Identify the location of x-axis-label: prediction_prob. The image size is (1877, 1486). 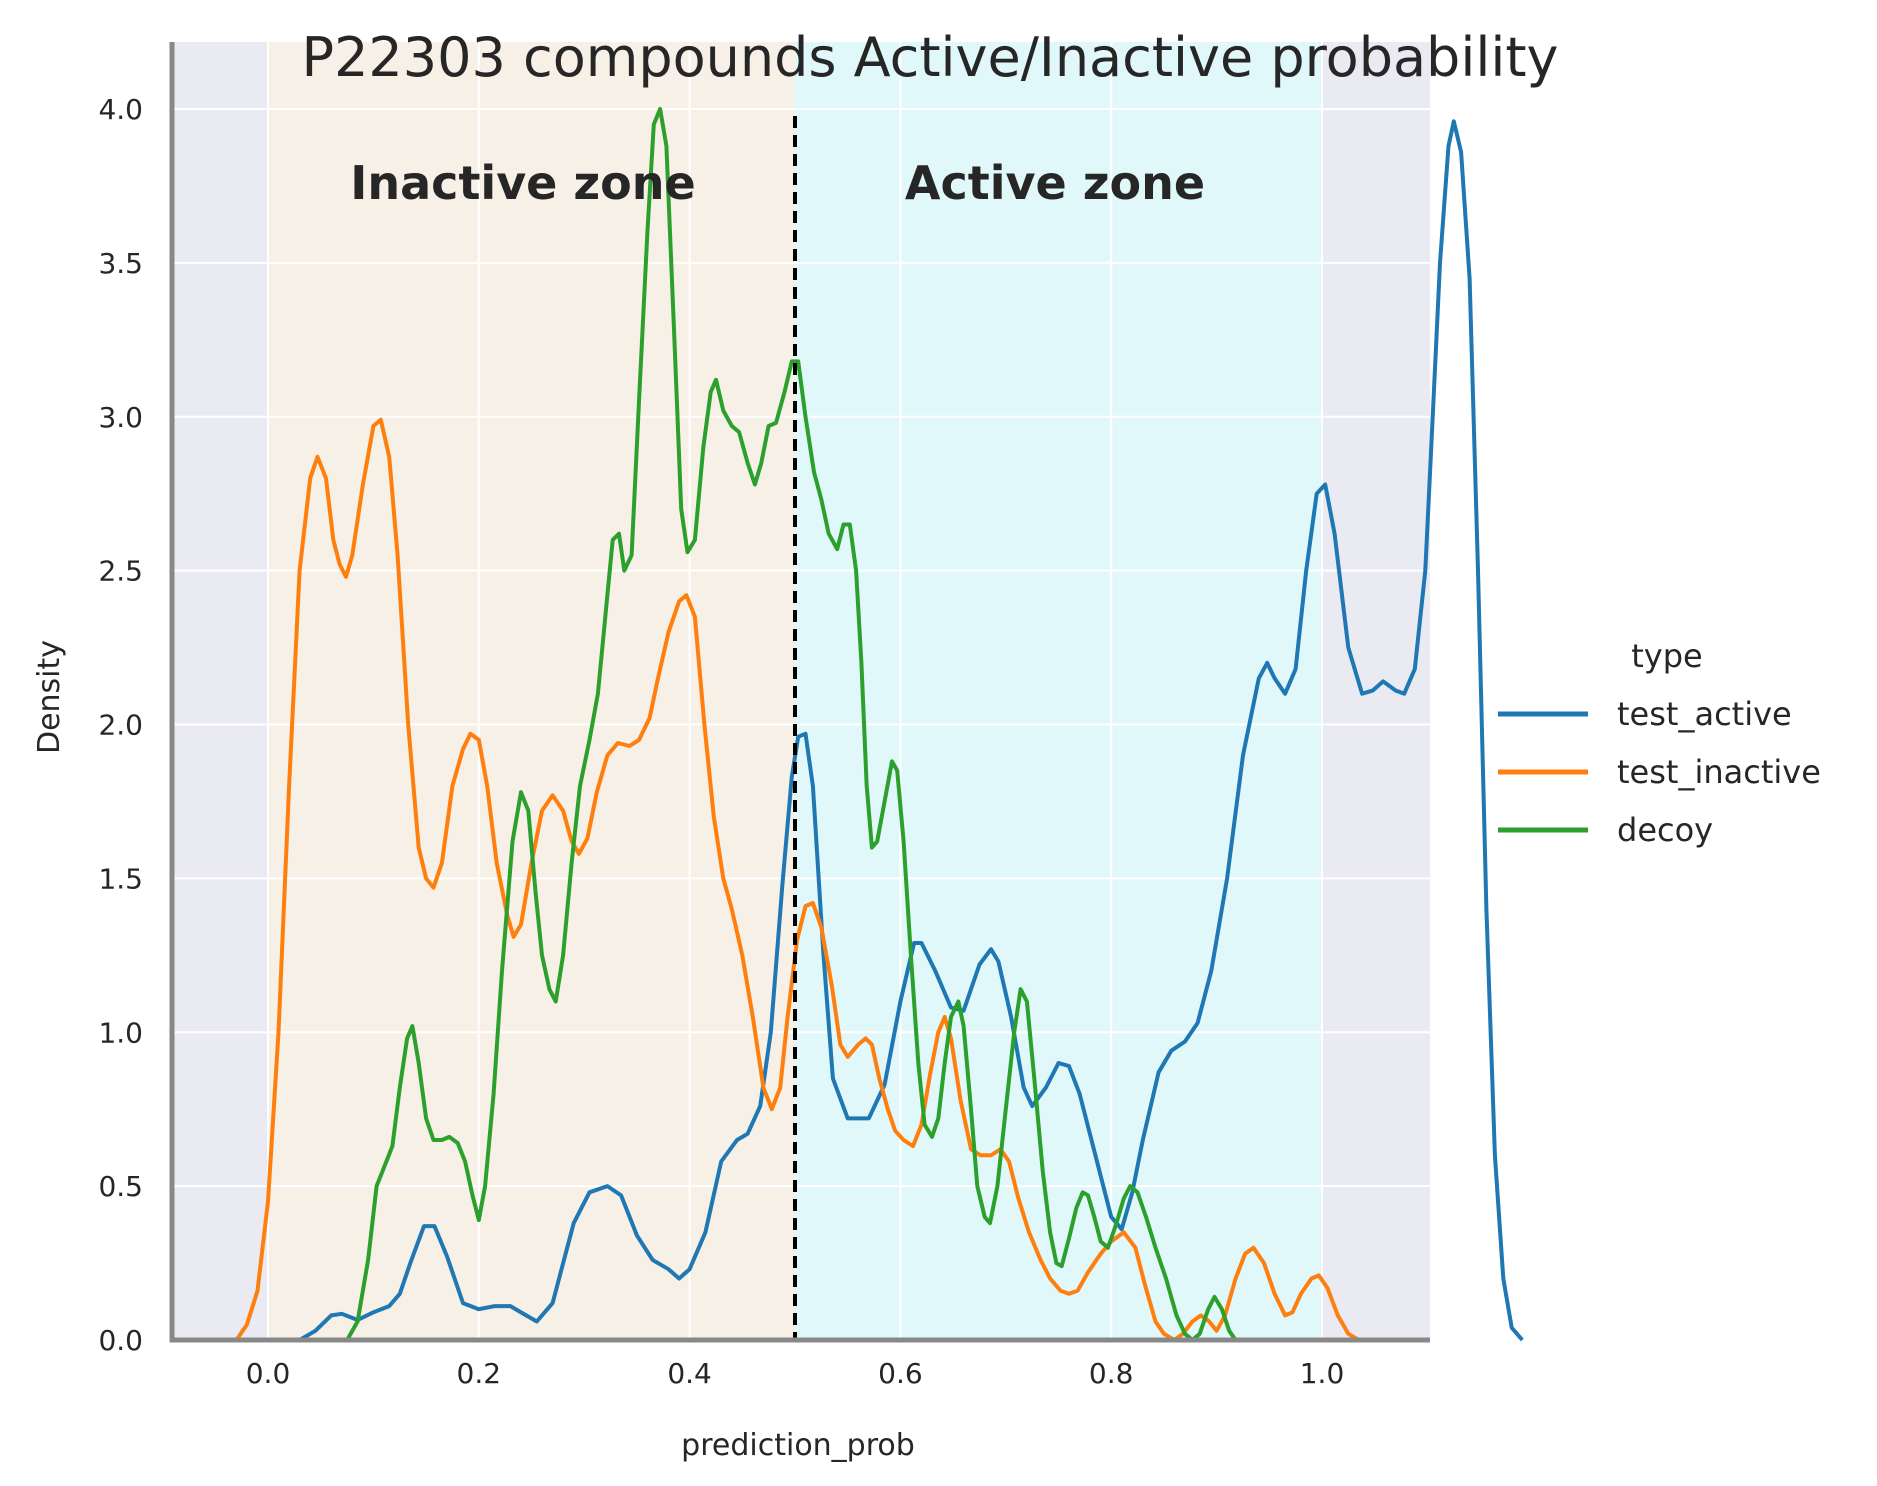
(798, 1445).